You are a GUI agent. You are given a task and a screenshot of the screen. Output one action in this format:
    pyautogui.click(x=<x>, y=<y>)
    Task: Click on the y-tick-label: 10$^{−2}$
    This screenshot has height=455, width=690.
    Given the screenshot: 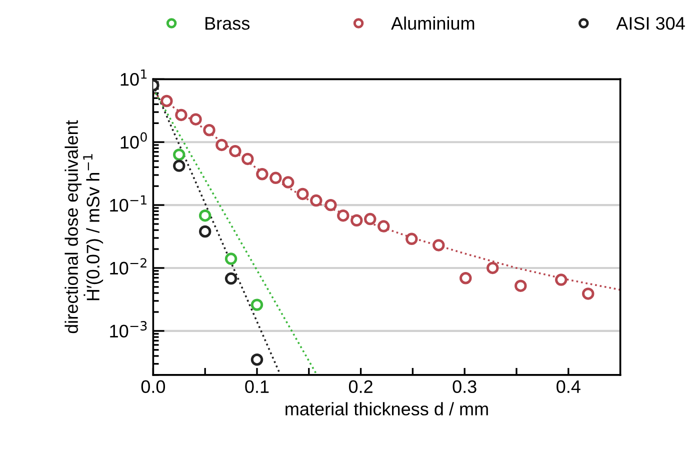 What is the action you would take?
    pyautogui.click(x=128, y=266)
    